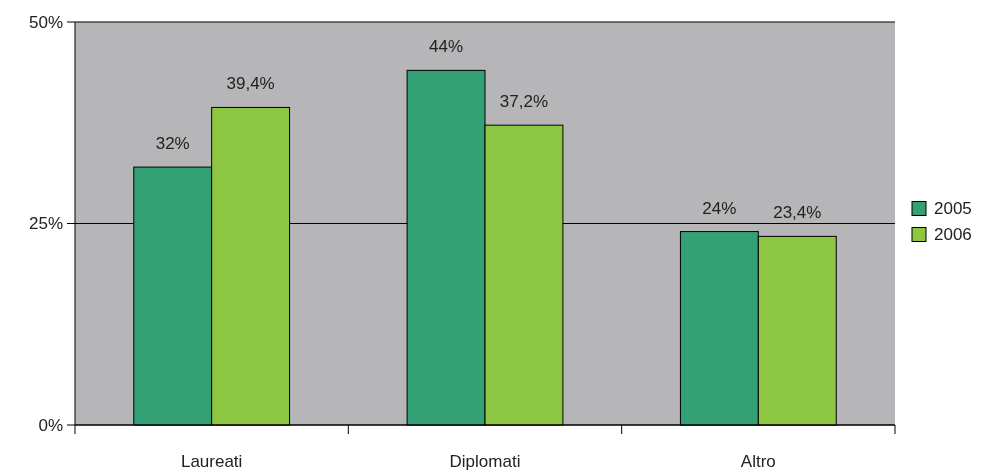 This screenshot has height=473, width=1007. I want to click on data-label: 23,4%, so click(797, 213).